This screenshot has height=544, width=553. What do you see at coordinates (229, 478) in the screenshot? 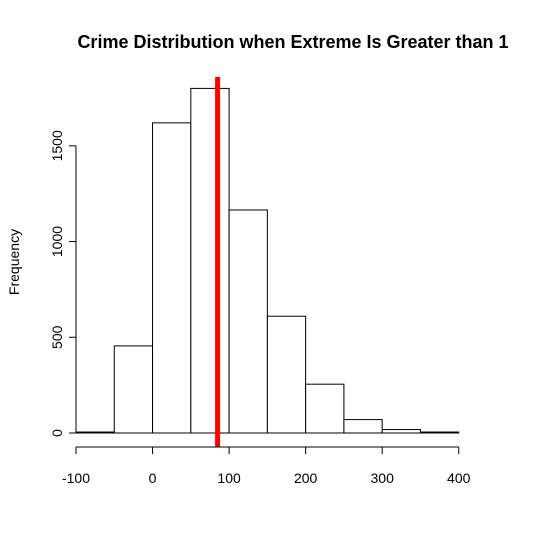
I see `x-tick-label: 100` at bounding box center [229, 478].